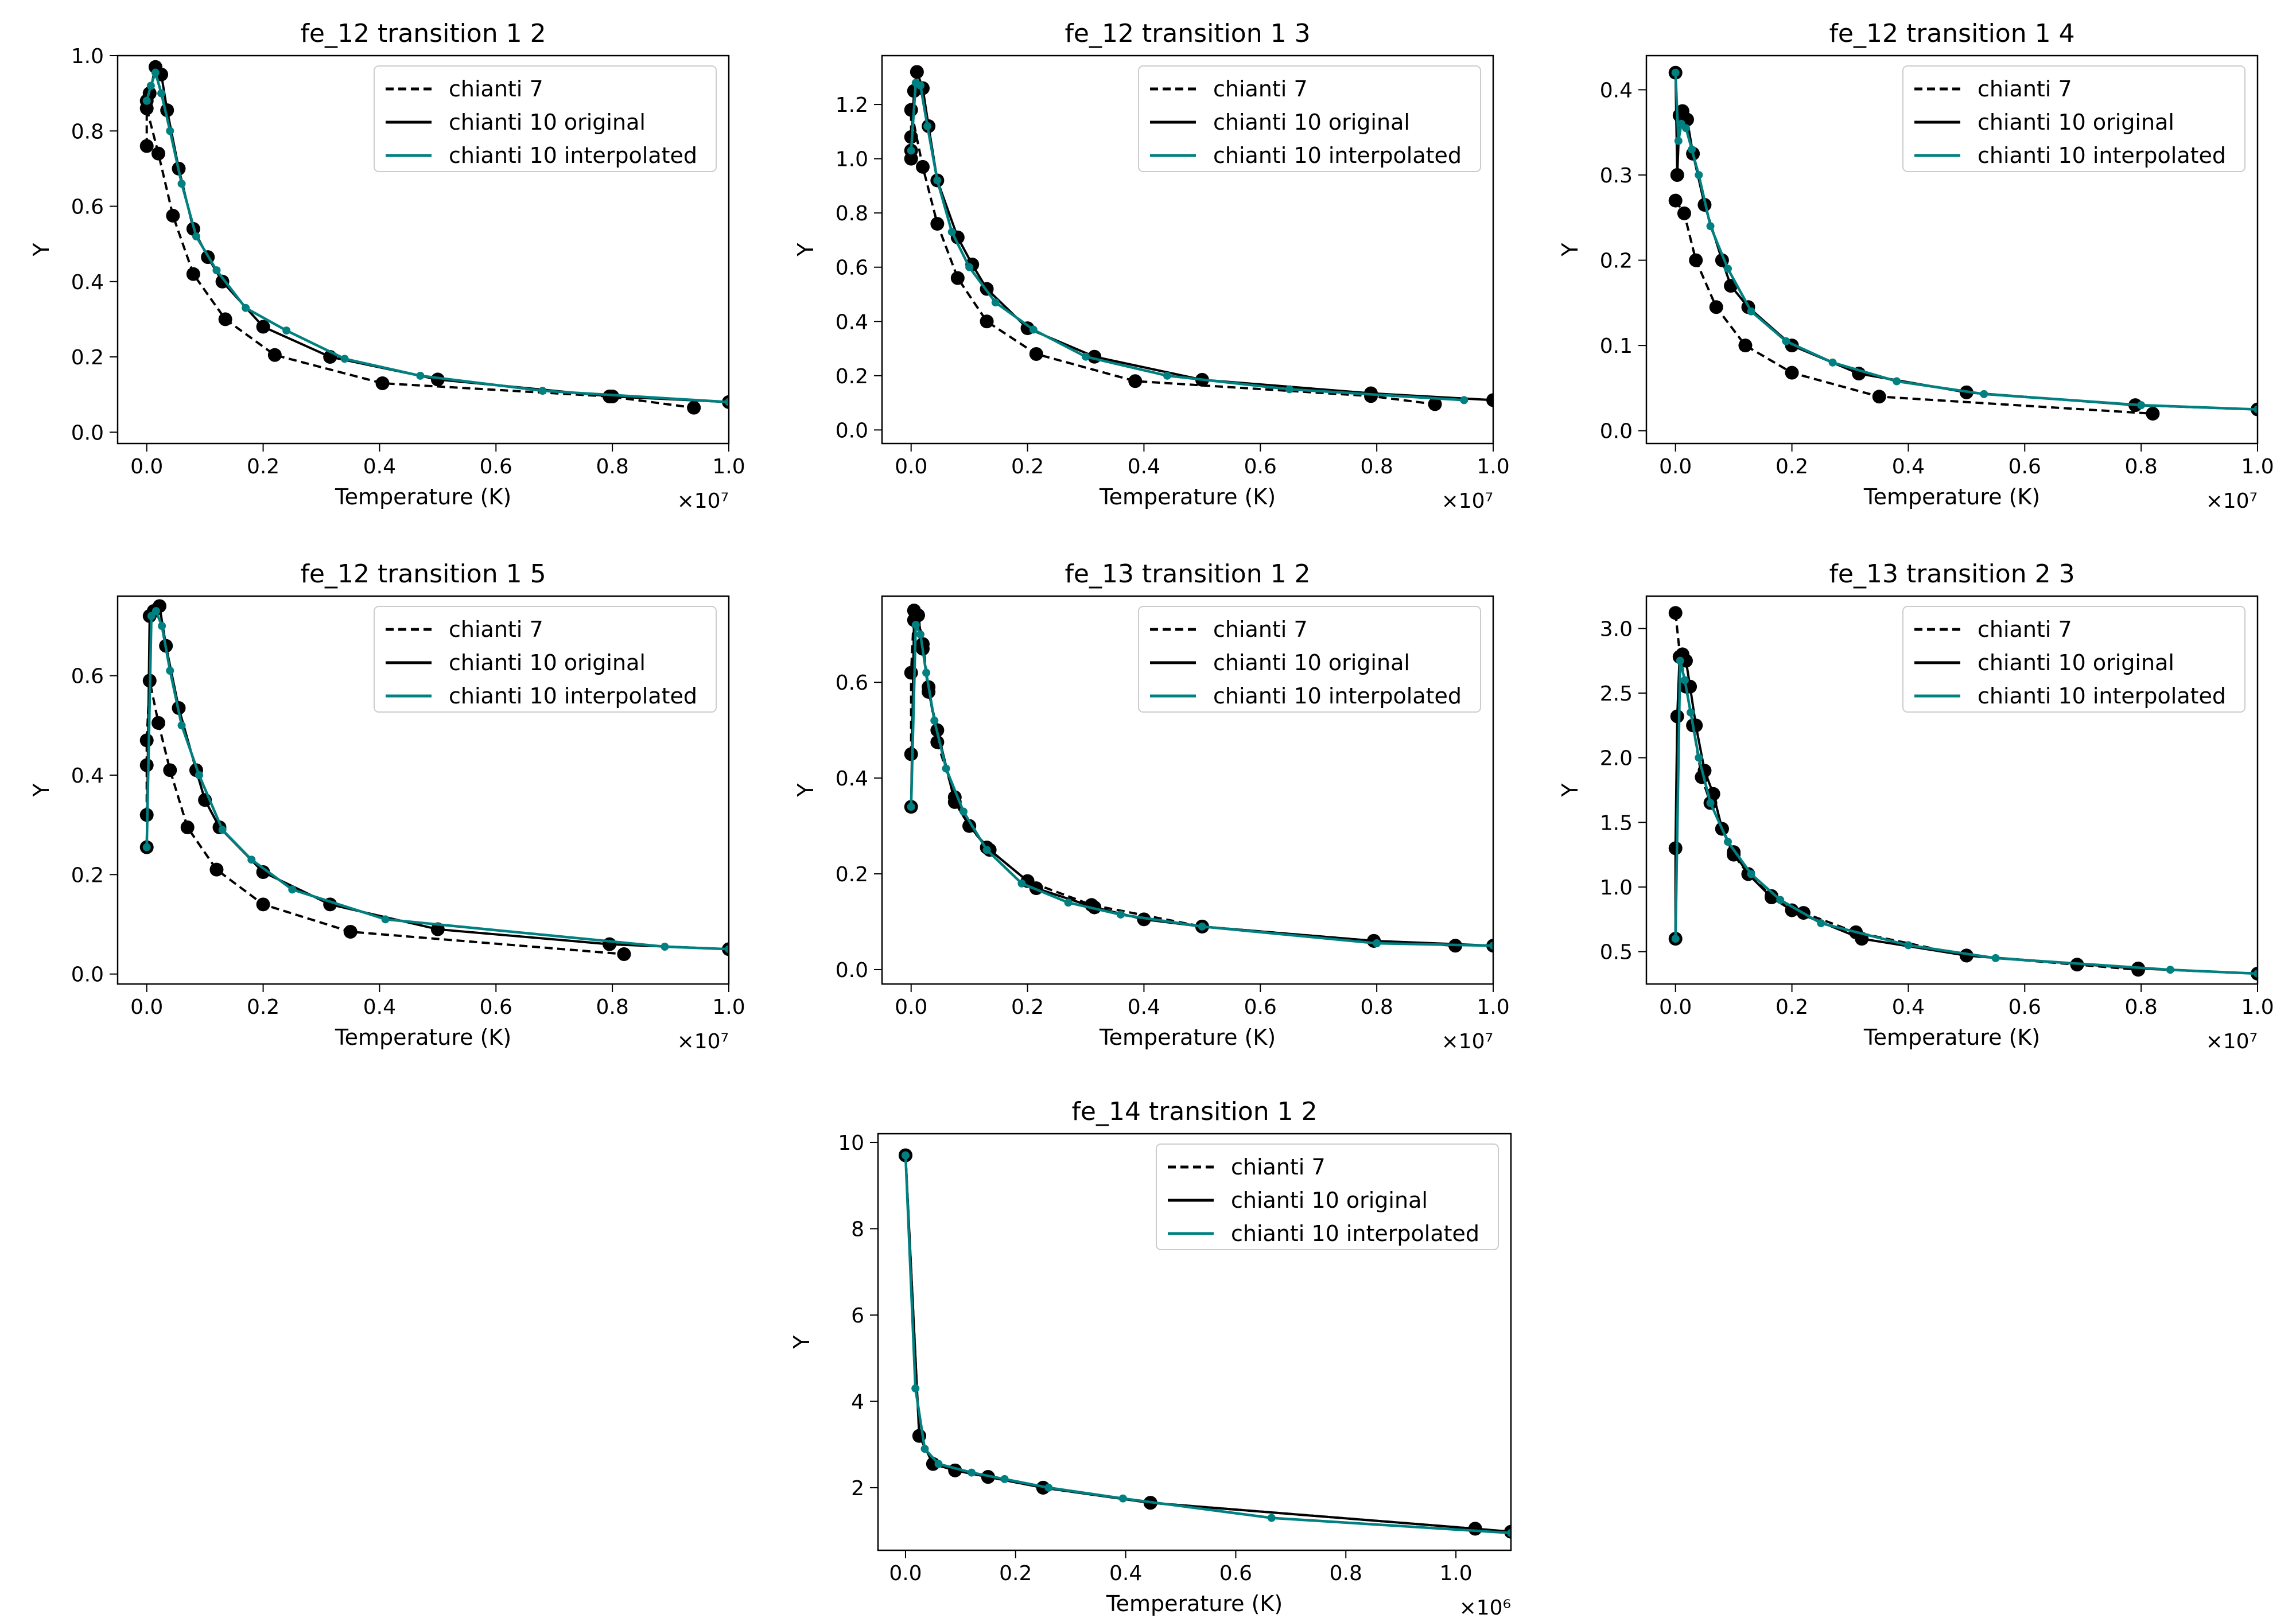  Describe the element at coordinates (1616, 759) in the screenshot. I see `y-tick-label: 2.0` at that location.